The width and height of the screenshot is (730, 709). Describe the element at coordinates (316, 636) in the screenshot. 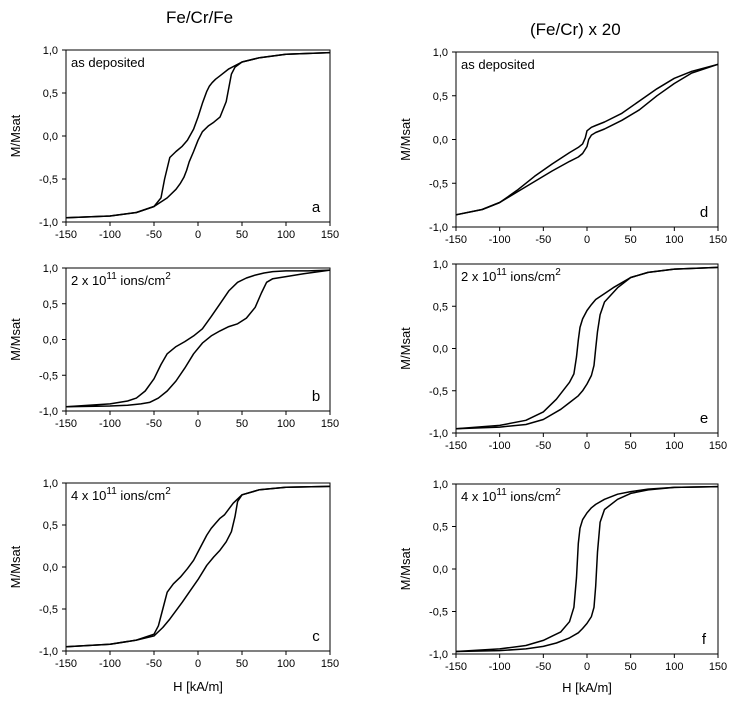

I see `panel-label: c` at that location.